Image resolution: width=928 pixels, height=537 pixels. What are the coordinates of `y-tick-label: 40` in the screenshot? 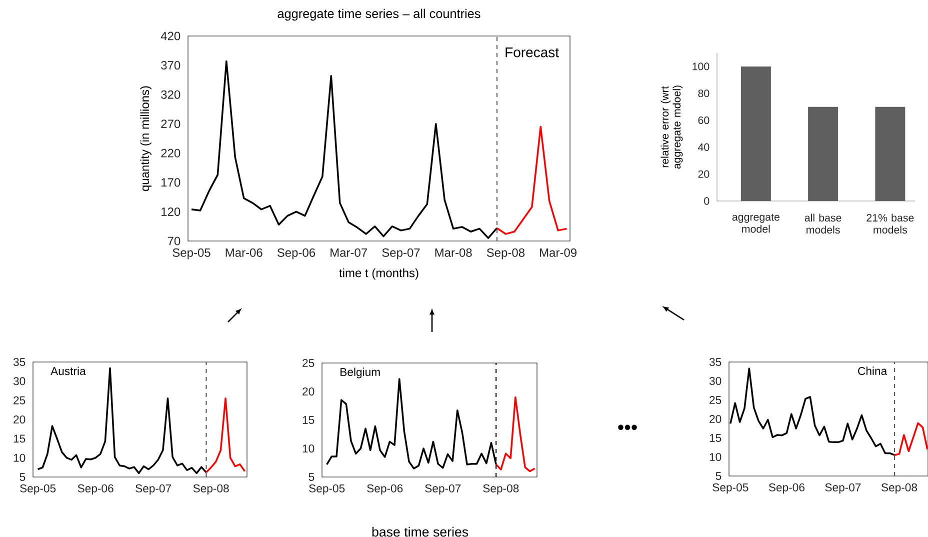 It's located at (704, 147).